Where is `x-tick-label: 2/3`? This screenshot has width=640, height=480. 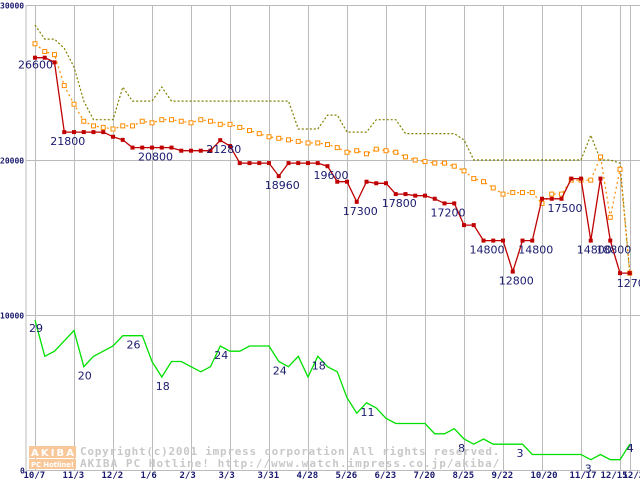 x-tick-label: 2/3 is located at coordinates (188, 475).